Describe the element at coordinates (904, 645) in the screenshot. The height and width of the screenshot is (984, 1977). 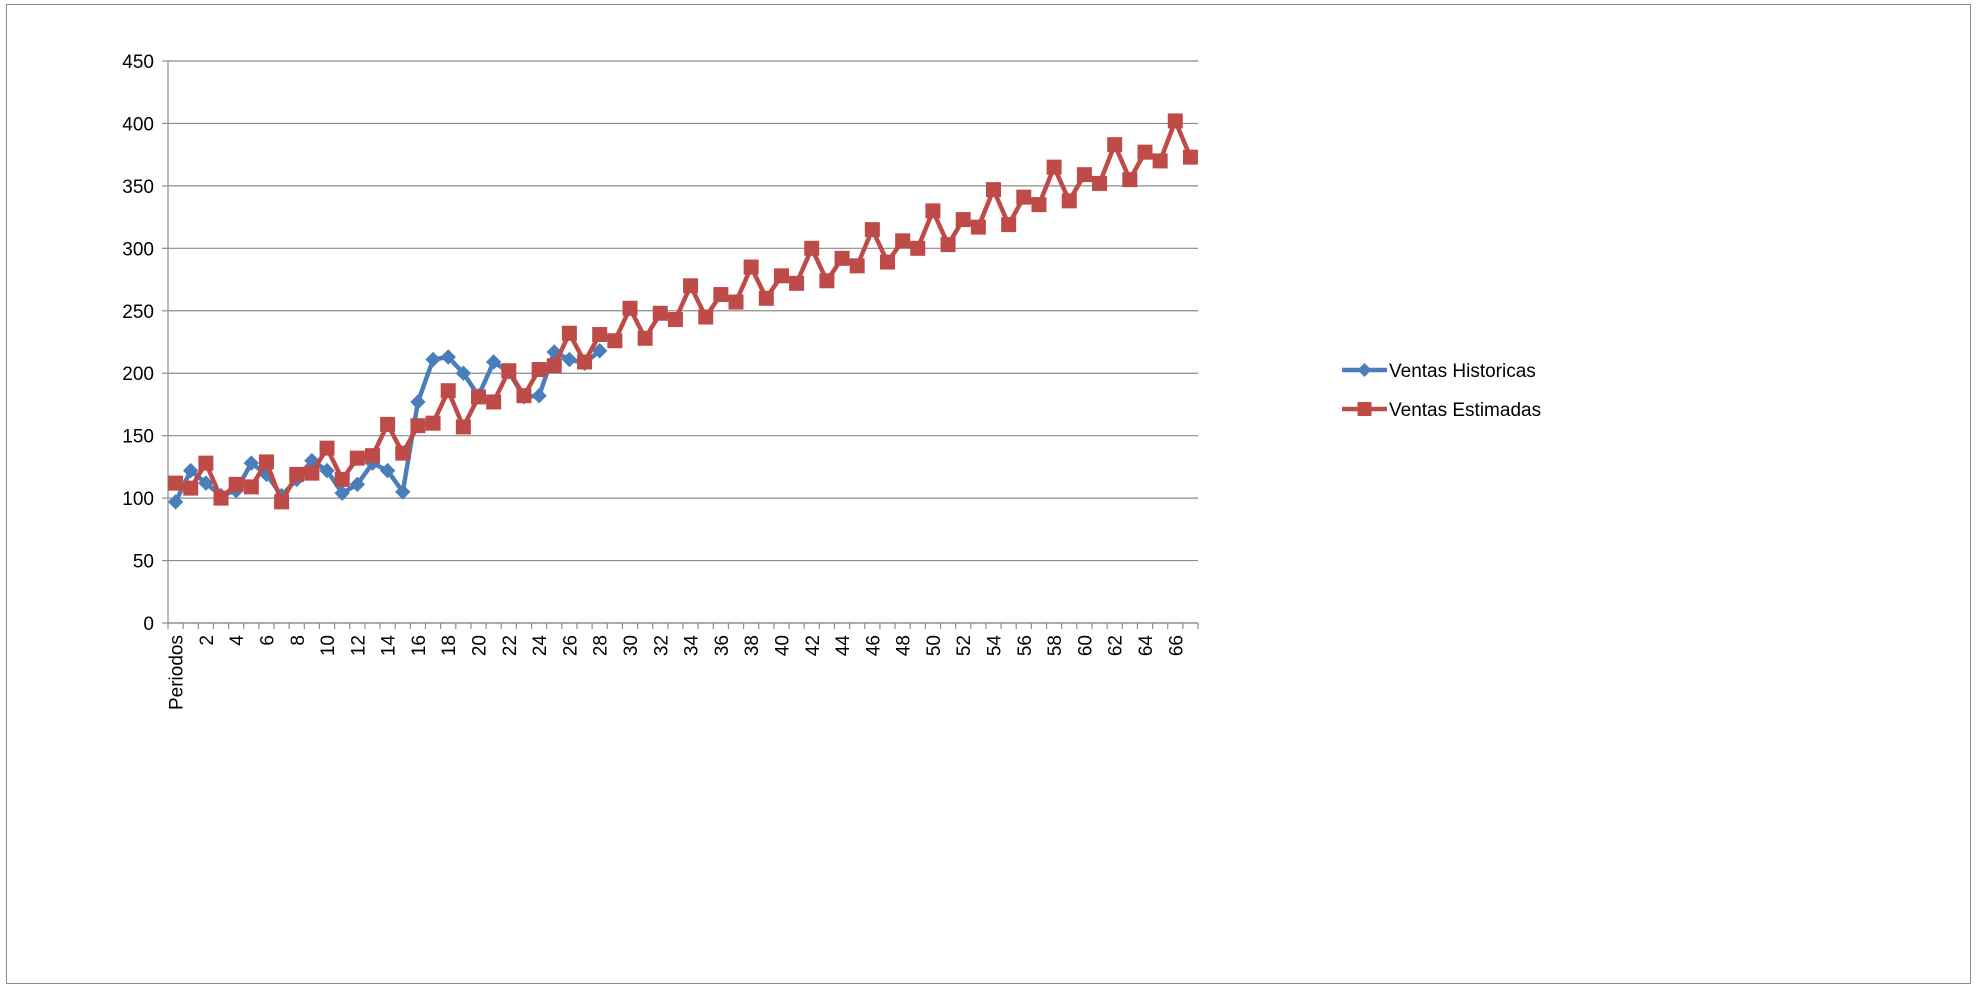
I see `x-tick-label: 48` at that location.